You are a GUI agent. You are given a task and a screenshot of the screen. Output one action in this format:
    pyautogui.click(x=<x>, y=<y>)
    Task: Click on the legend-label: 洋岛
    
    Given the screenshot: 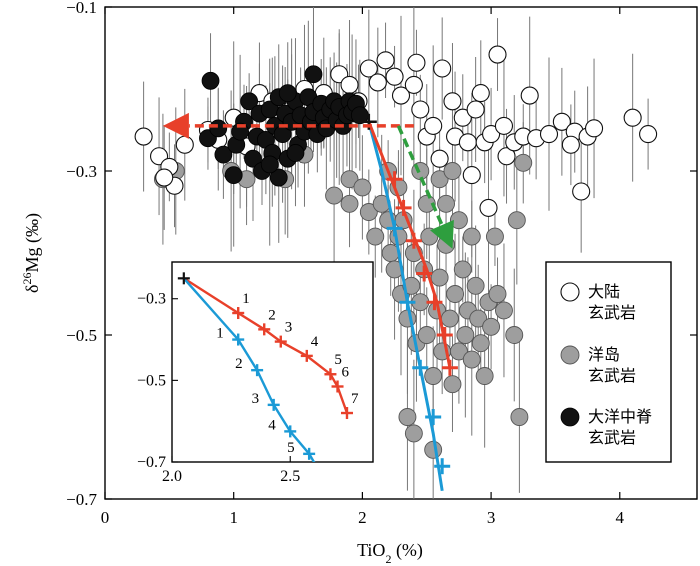 What is the action you would take?
    pyautogui.click(x=604, y=354)
    